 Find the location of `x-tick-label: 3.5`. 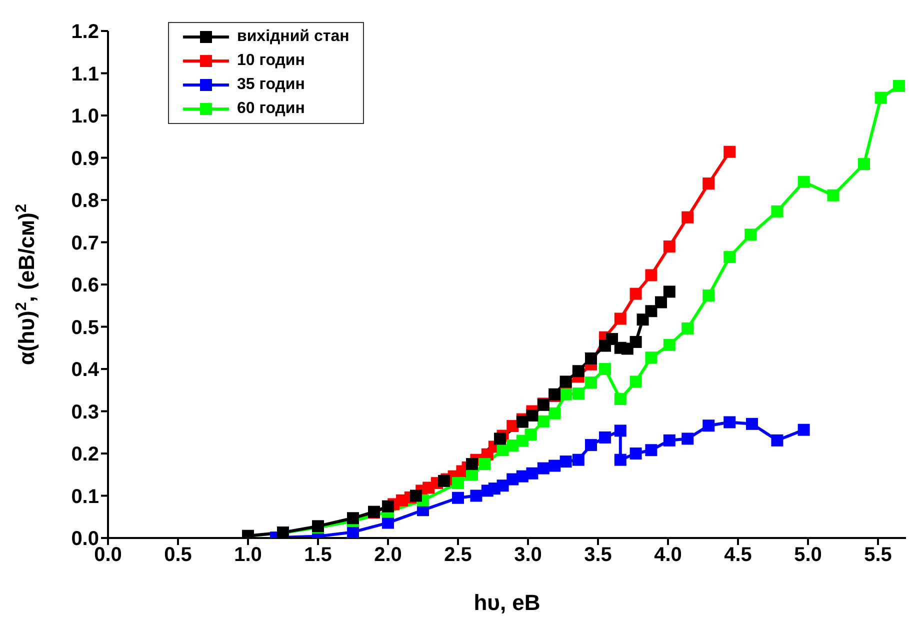

x-tick-label: 3.5 is located at coordinates (598, 555).